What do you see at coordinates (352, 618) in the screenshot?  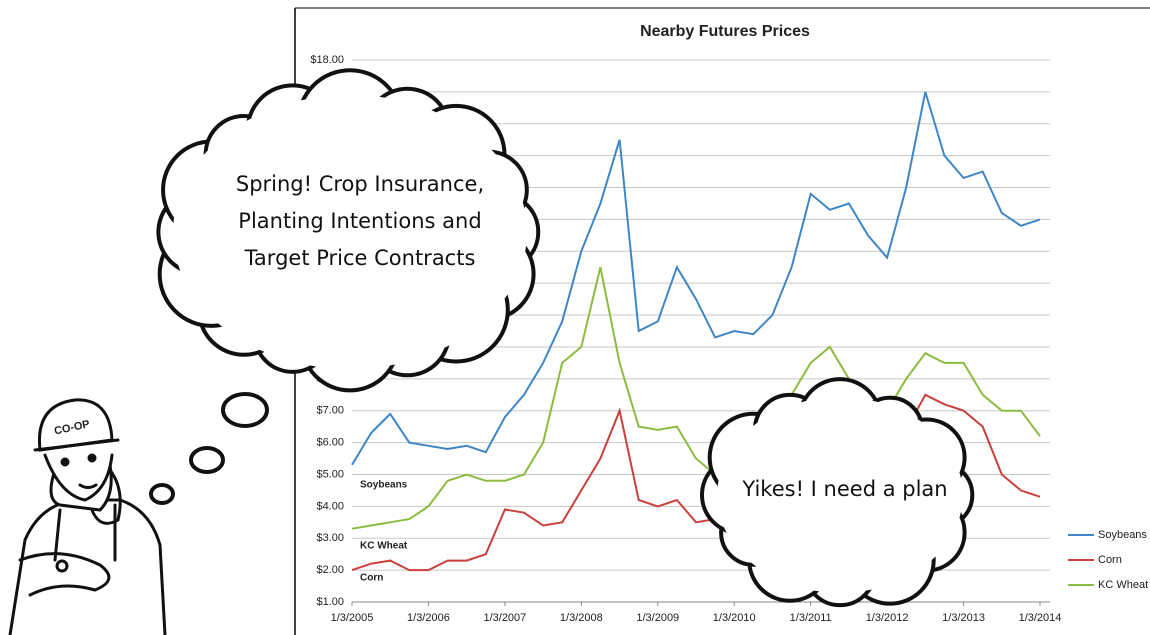 I see `x-tick-label: 1/3/2005` at bounding box center [352, 618].